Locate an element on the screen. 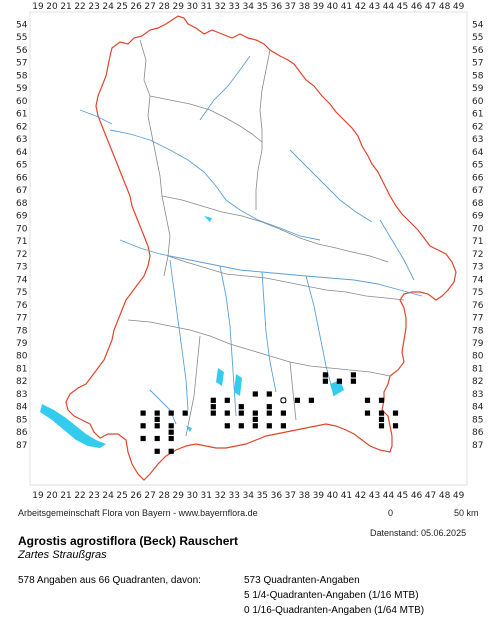 The height and width of the screenshot is (620, 500). y-tick-label-left: 87 is located at coordinates (21, 446).